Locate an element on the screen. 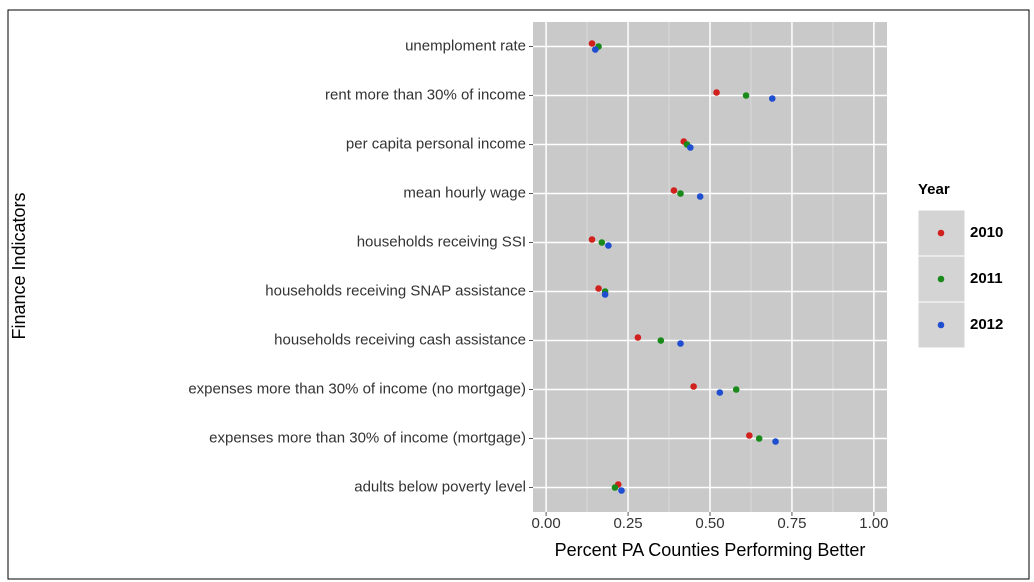 The width and height of the screenshot is (1034, 582). x-tick-label: 0.25 is located at coordinates (627, 523).